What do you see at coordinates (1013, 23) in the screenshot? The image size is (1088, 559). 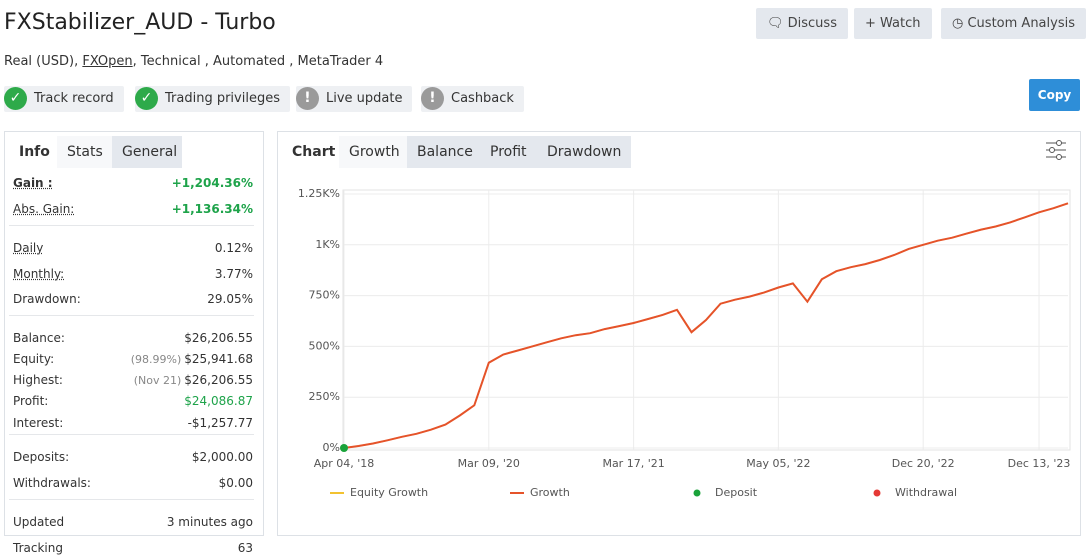 I see `analysis-button: ◷ Custom Analysis` at bounding box center [1013, 23].